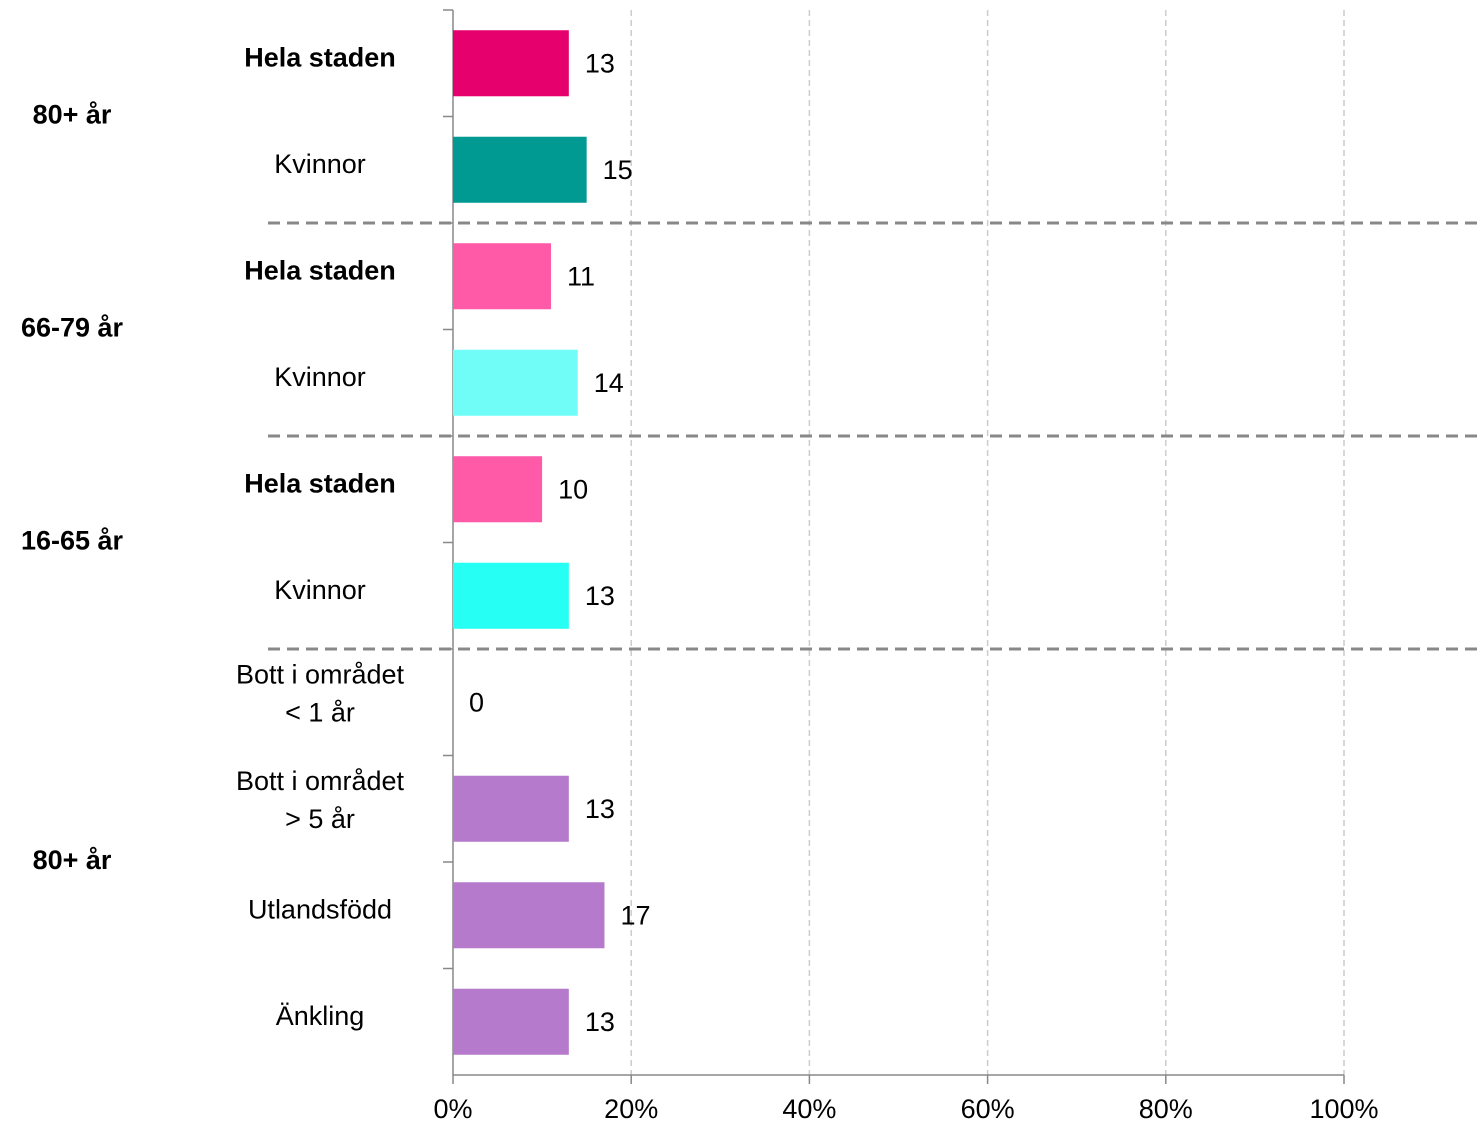 The width and height of the screenshot is (1484, 1125). What do you see at coordinates (618, 170) in the screenshot?
I see `value-label: 15` at bounding box center [618, 170].